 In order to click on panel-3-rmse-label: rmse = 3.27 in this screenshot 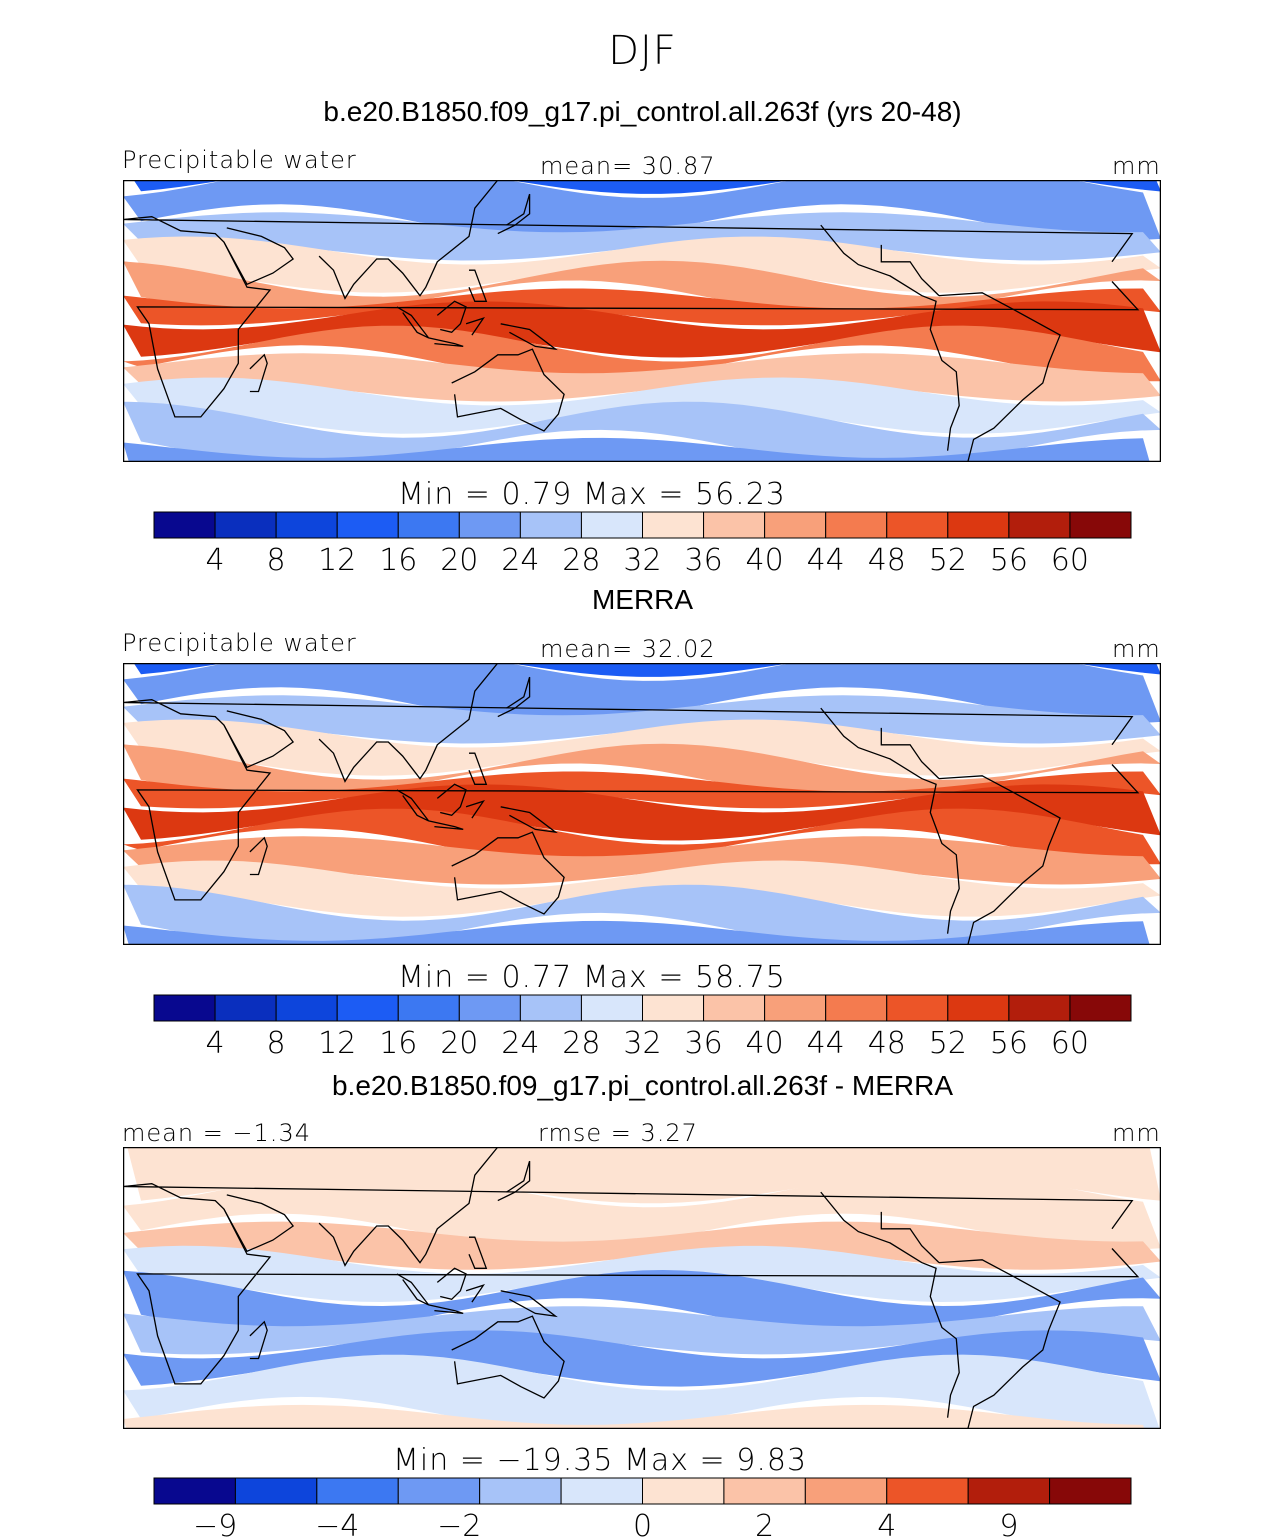, I will do `click(618, 1133)`.